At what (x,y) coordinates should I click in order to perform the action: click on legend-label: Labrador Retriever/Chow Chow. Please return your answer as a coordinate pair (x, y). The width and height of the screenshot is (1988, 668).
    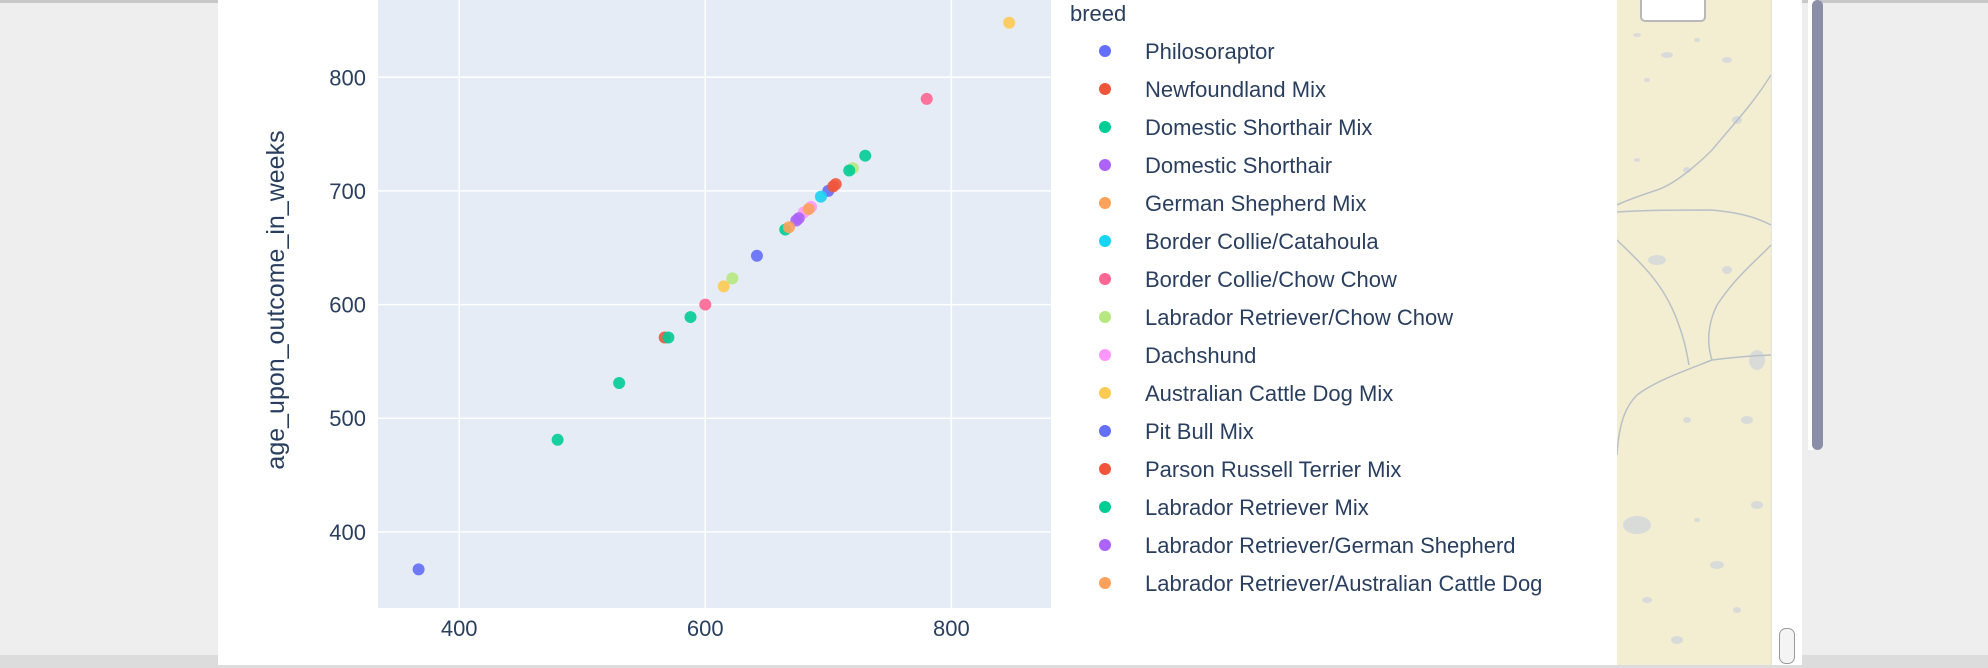
    Looking at the image, I should click on (1299, 317).